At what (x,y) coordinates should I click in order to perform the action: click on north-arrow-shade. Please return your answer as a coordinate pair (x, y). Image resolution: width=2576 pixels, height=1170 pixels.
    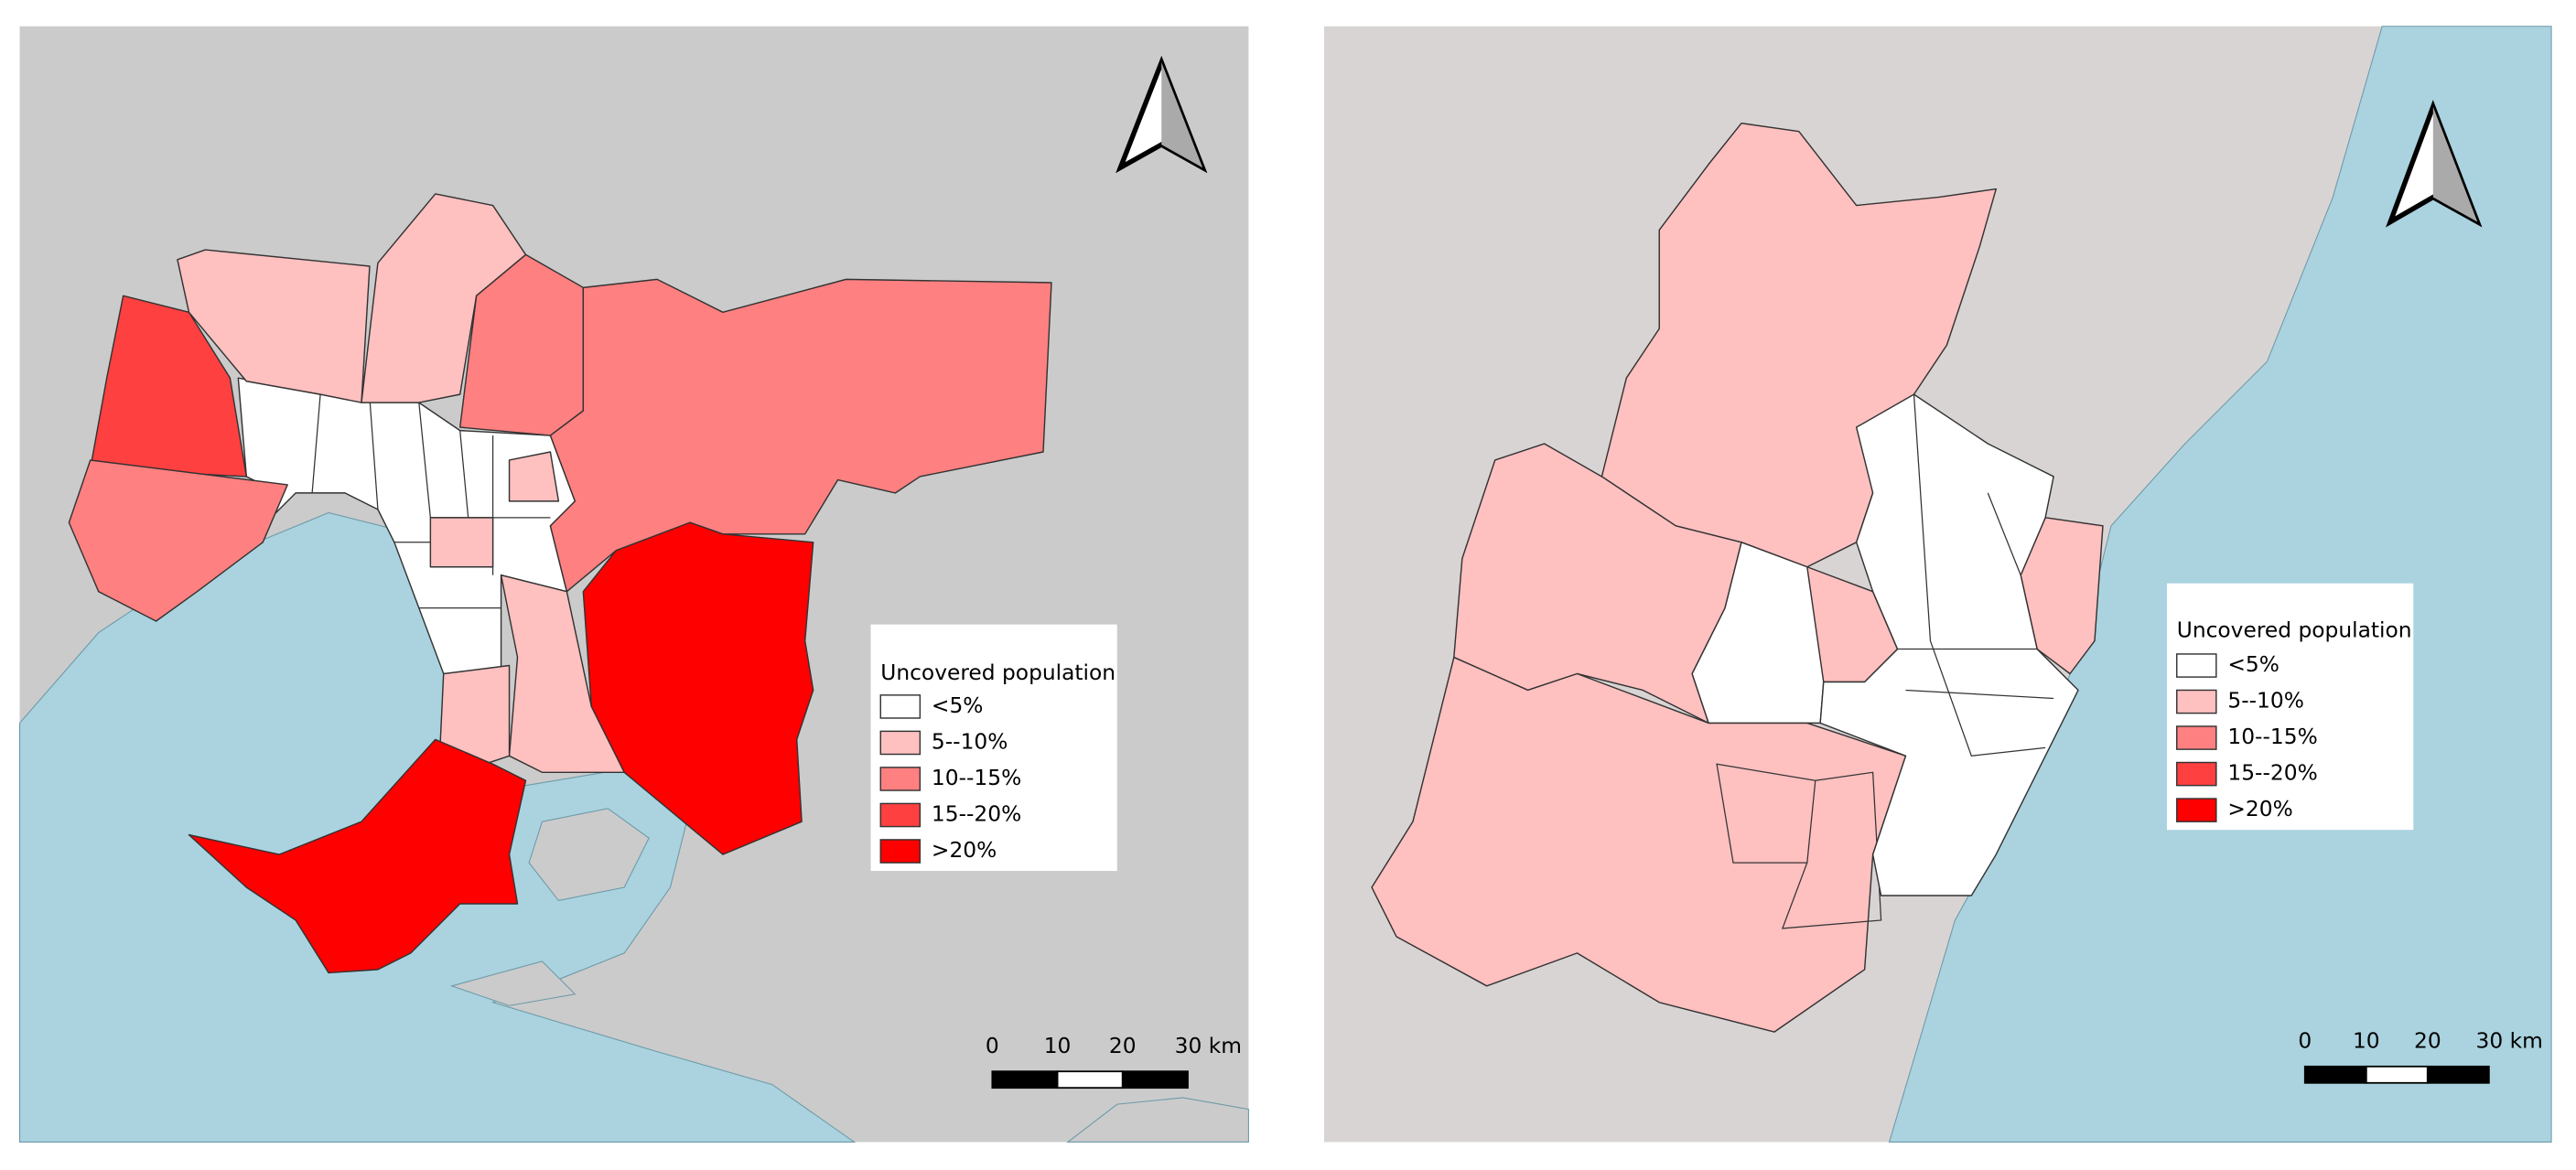
    Looking at the image, I should click on (2455, 164).